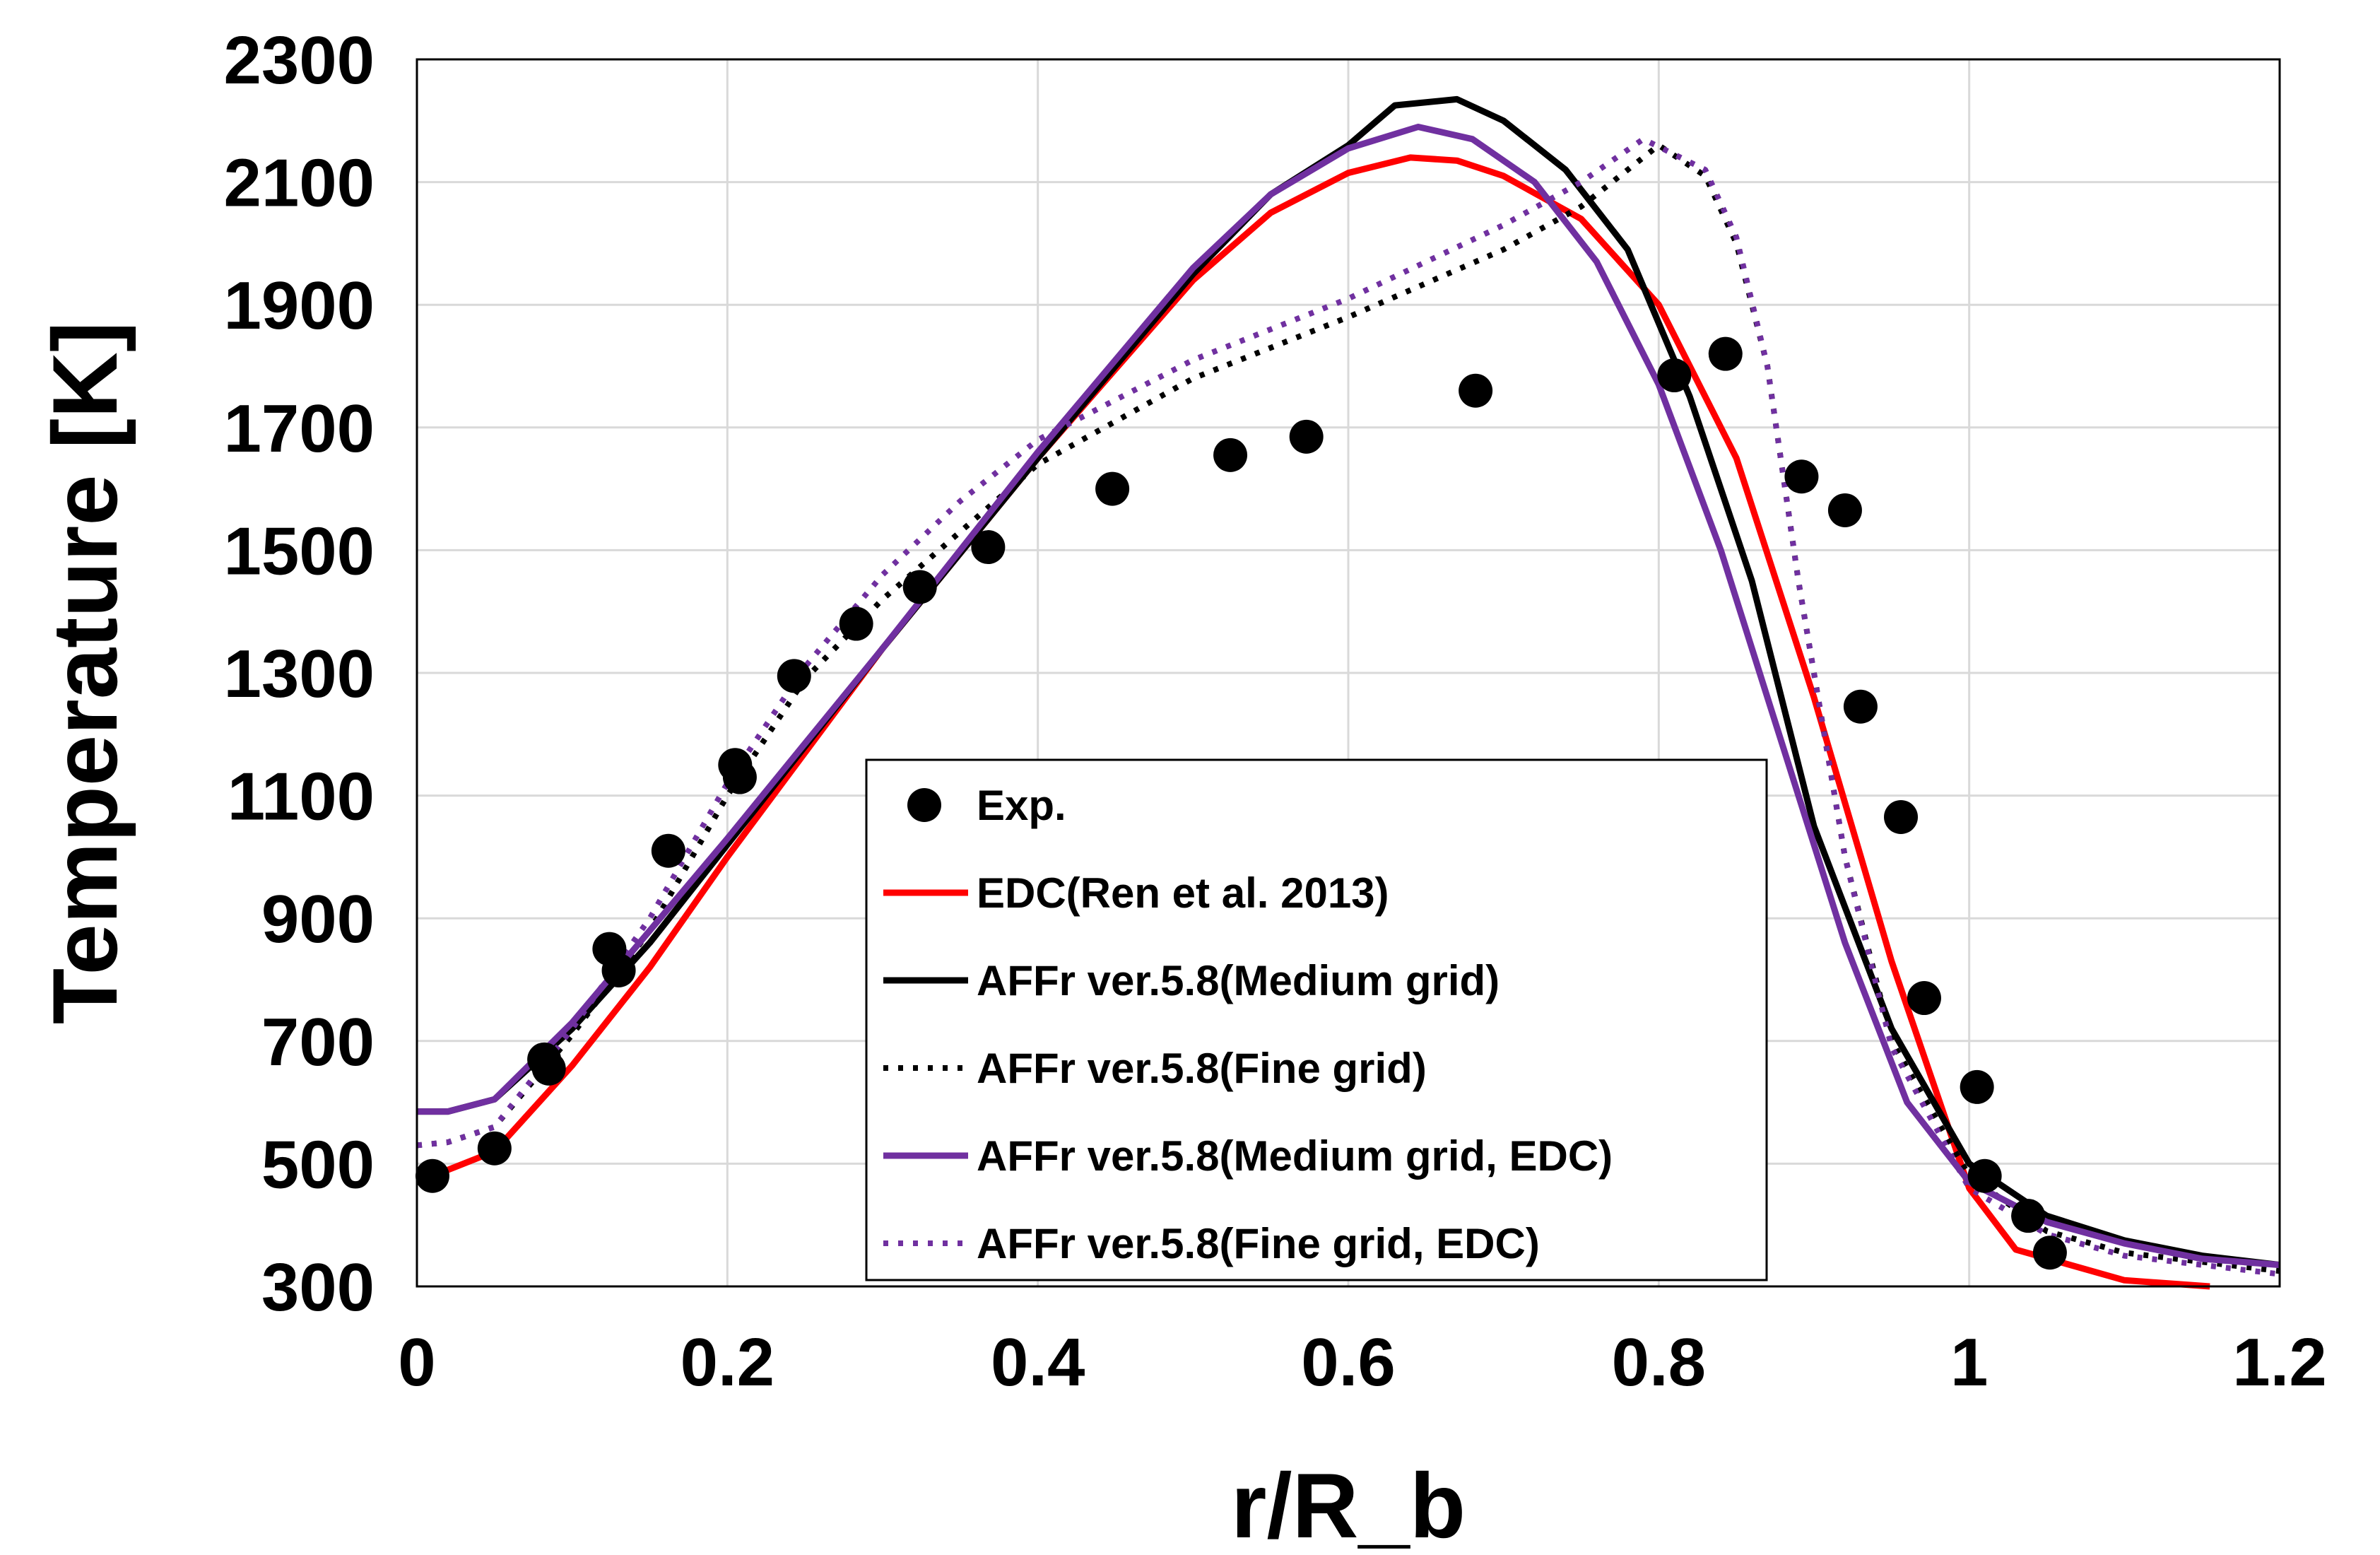  Describe the element at coordinates (924, 805) in the screenshot. I see `legend-marker` at that location.